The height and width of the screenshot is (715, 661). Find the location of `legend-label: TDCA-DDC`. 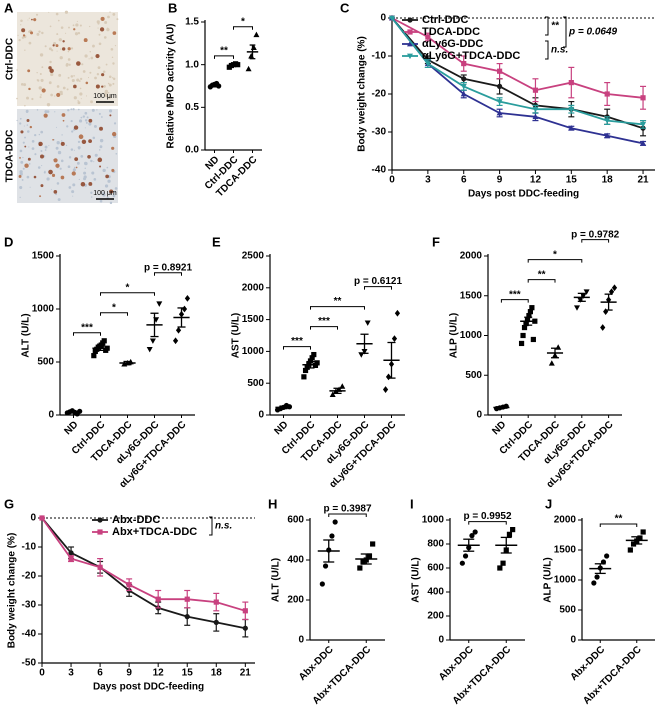

legend-label: TDCA-DDC is located at coordinates (451, 32).